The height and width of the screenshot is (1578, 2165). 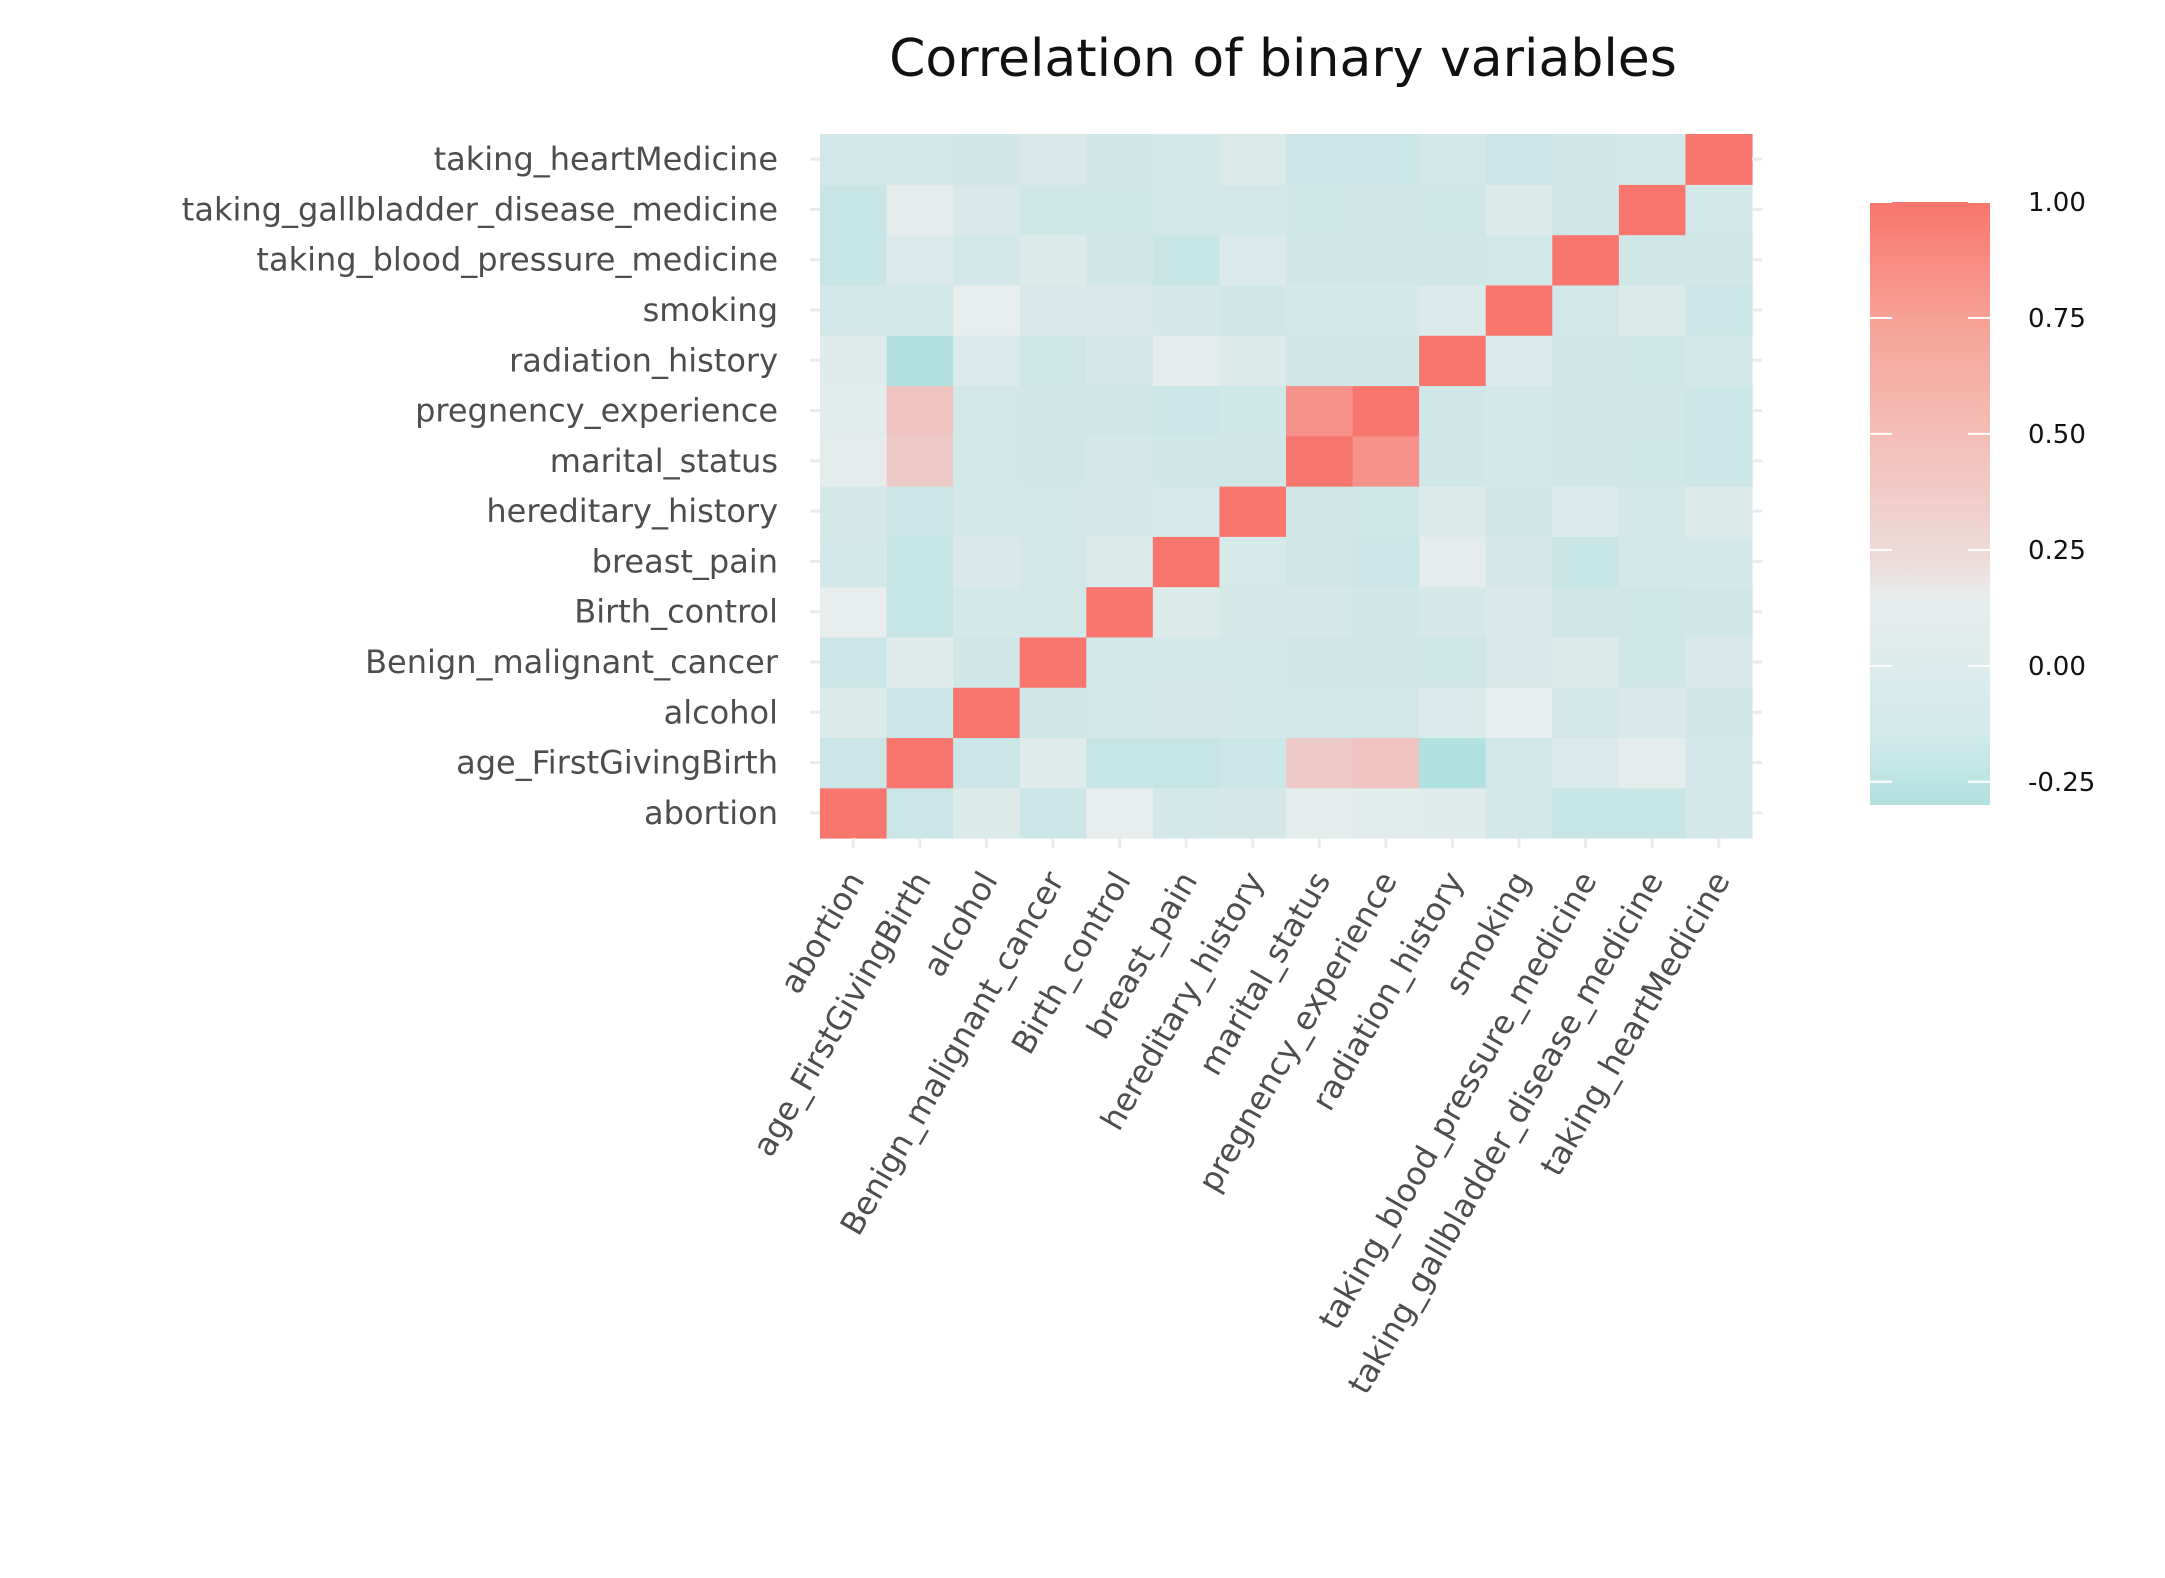 What do you see at coordinates (920, 310) in the screenshot?
I see `heatmap-cell-smoking-age_FirstGivingBirth` at bounding box center [920, 310].